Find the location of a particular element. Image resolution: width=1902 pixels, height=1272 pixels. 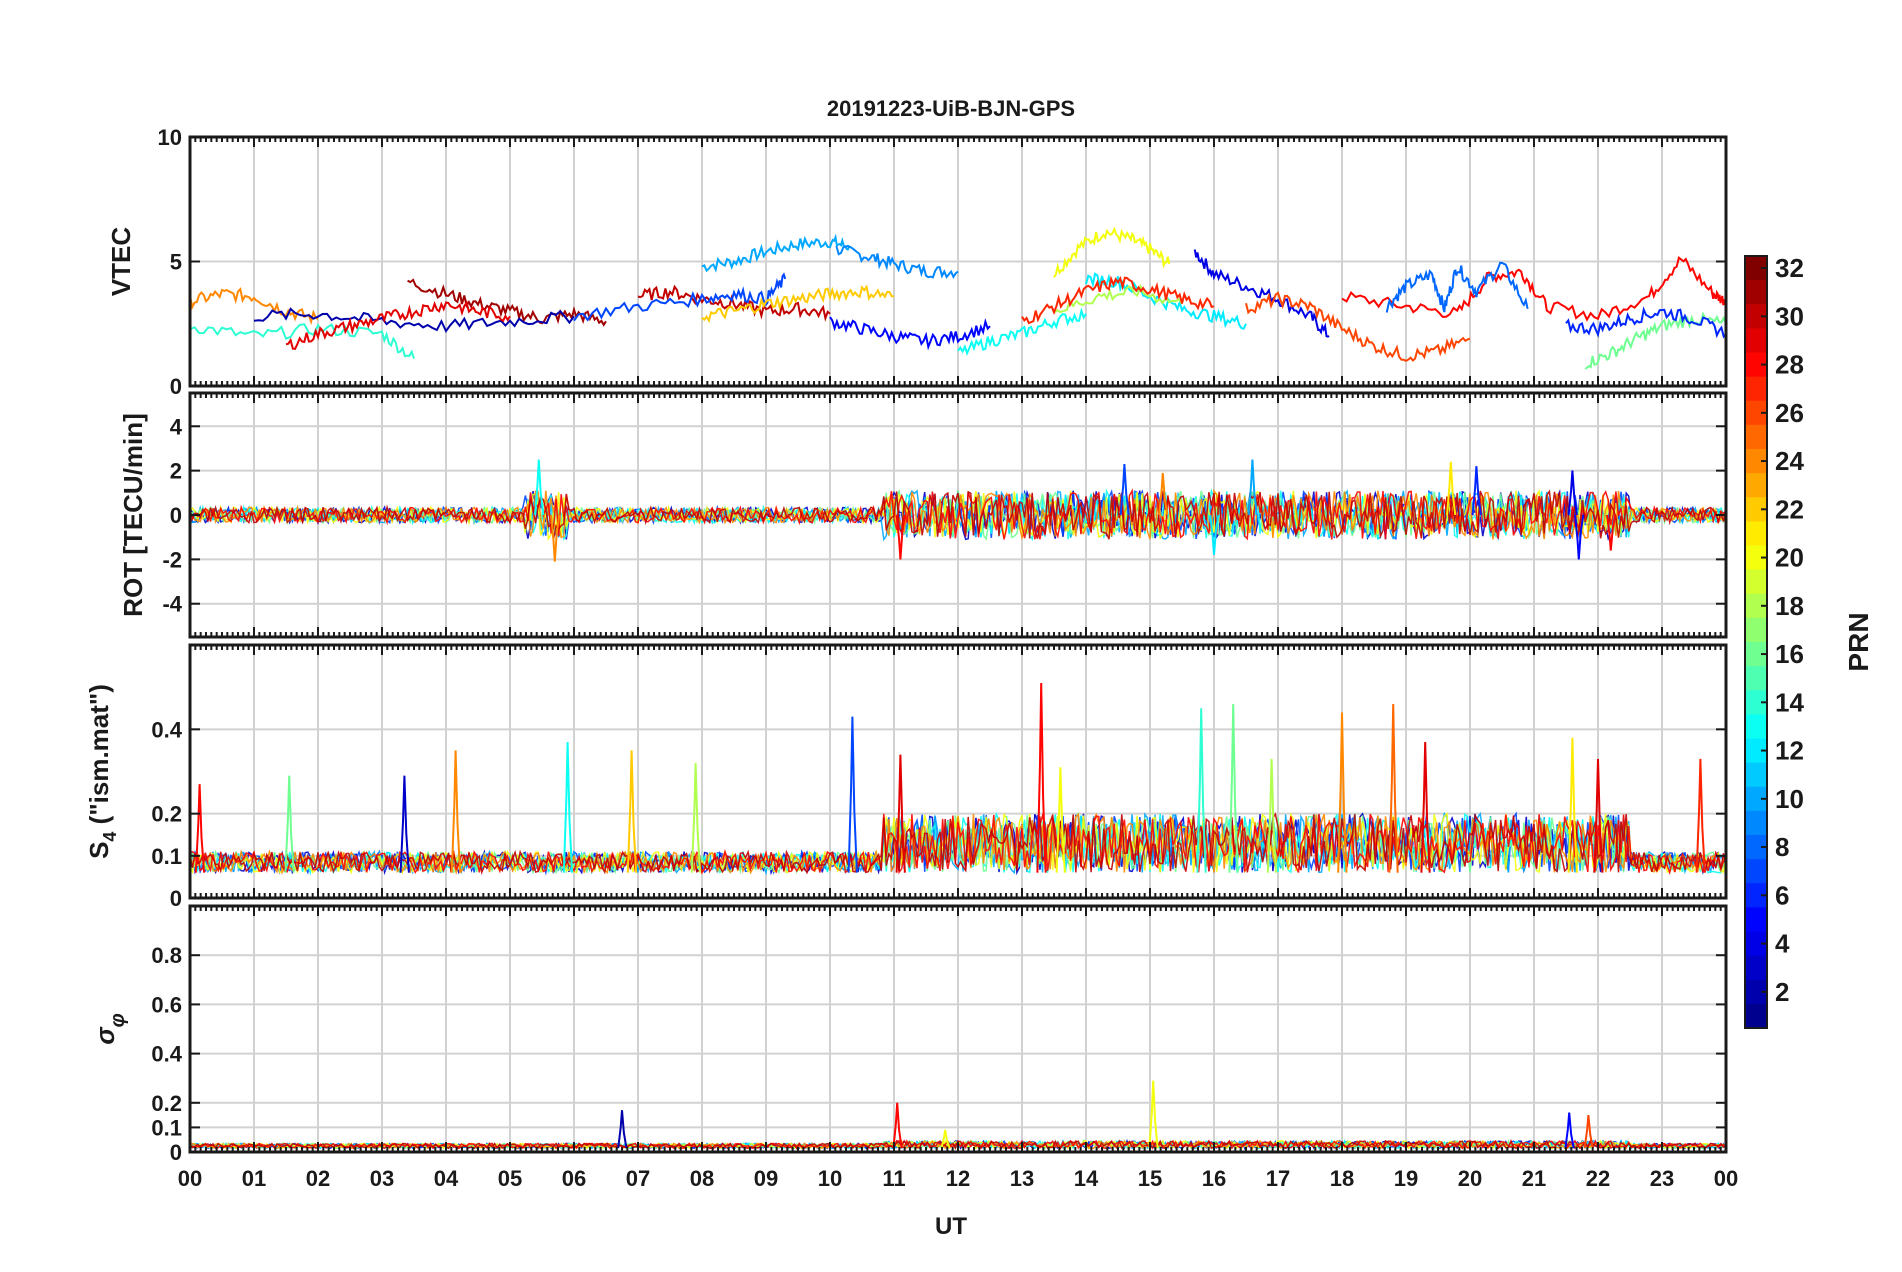

x-tick-label: 05 is located at coordinates (510, 1178).